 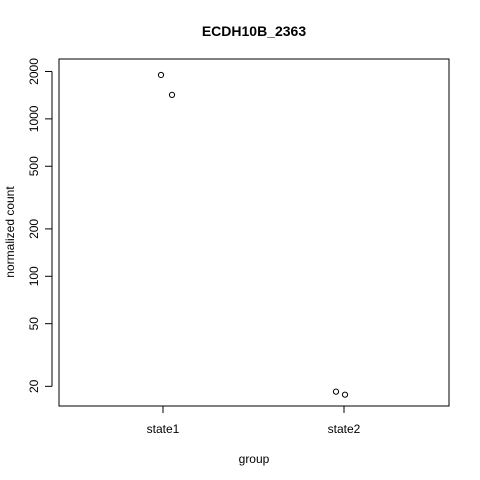 What do you see at coordinates (163, 429) in the screenshot?
I see `x-tick-label: state1` at bounding box center [163, 429].